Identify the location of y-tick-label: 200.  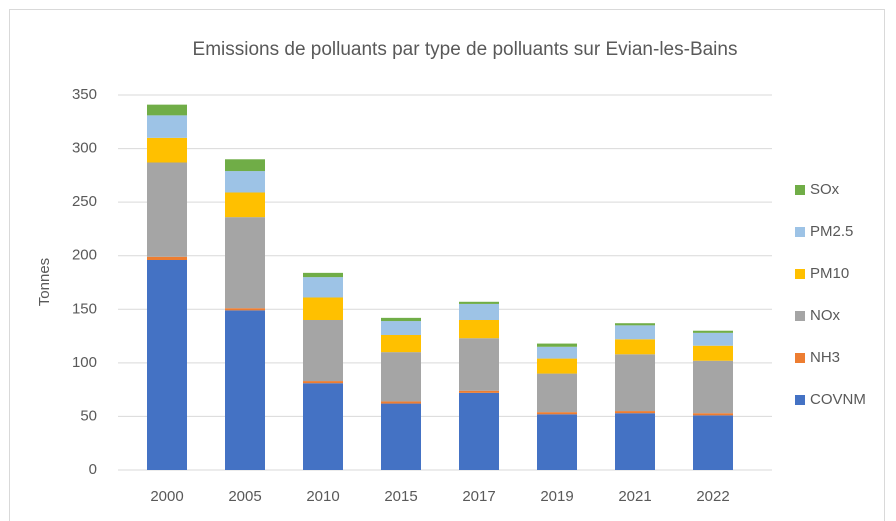
(84, 255).